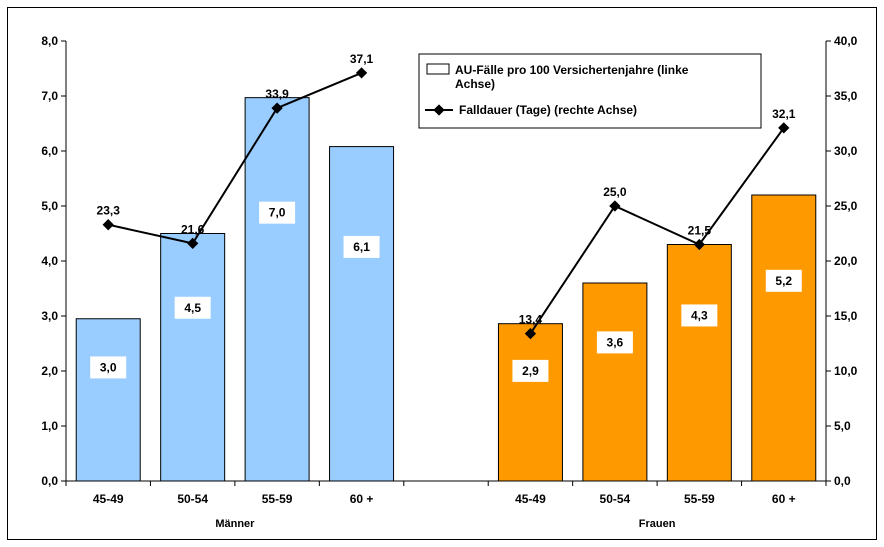  Describe the element at coordinates (235, 524) in the screenshot. I see `group-label: Männer` at that location.